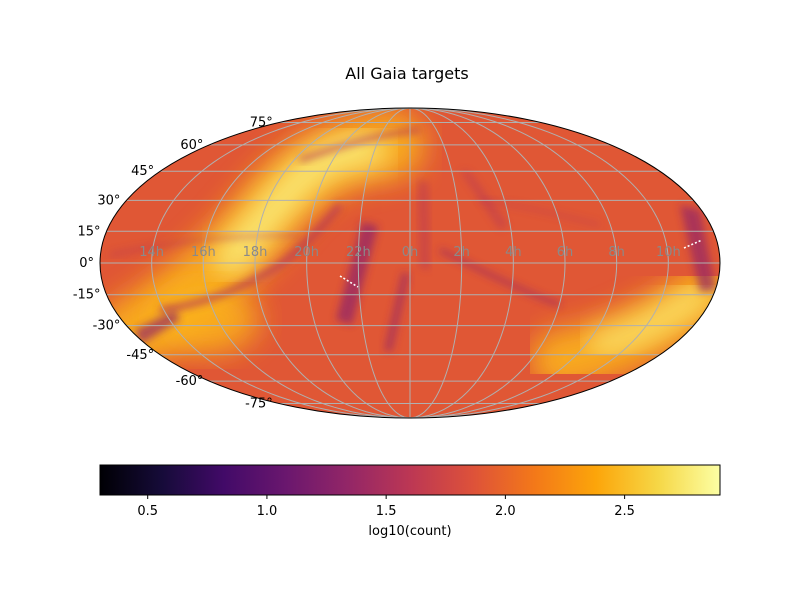 This screenshot has height=600, width=800. What do you see at coordinates (505, 511) in the screenshot?
I see `colorbar-tick-label: 2.0` at bounding box center [505, 511].